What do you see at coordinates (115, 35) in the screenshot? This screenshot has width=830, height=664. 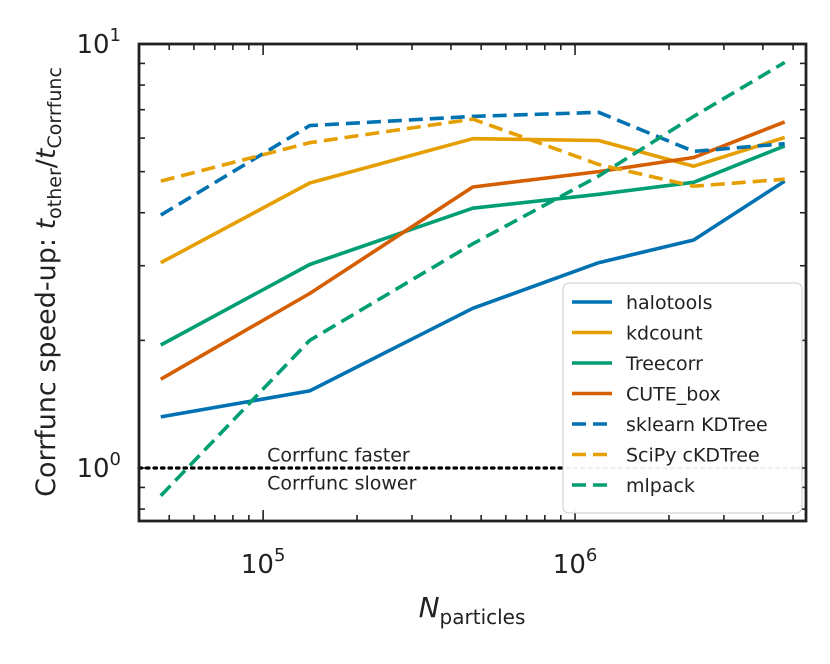 I see `y-tick-label-exponent: 1` at bounding box center [115, 35].